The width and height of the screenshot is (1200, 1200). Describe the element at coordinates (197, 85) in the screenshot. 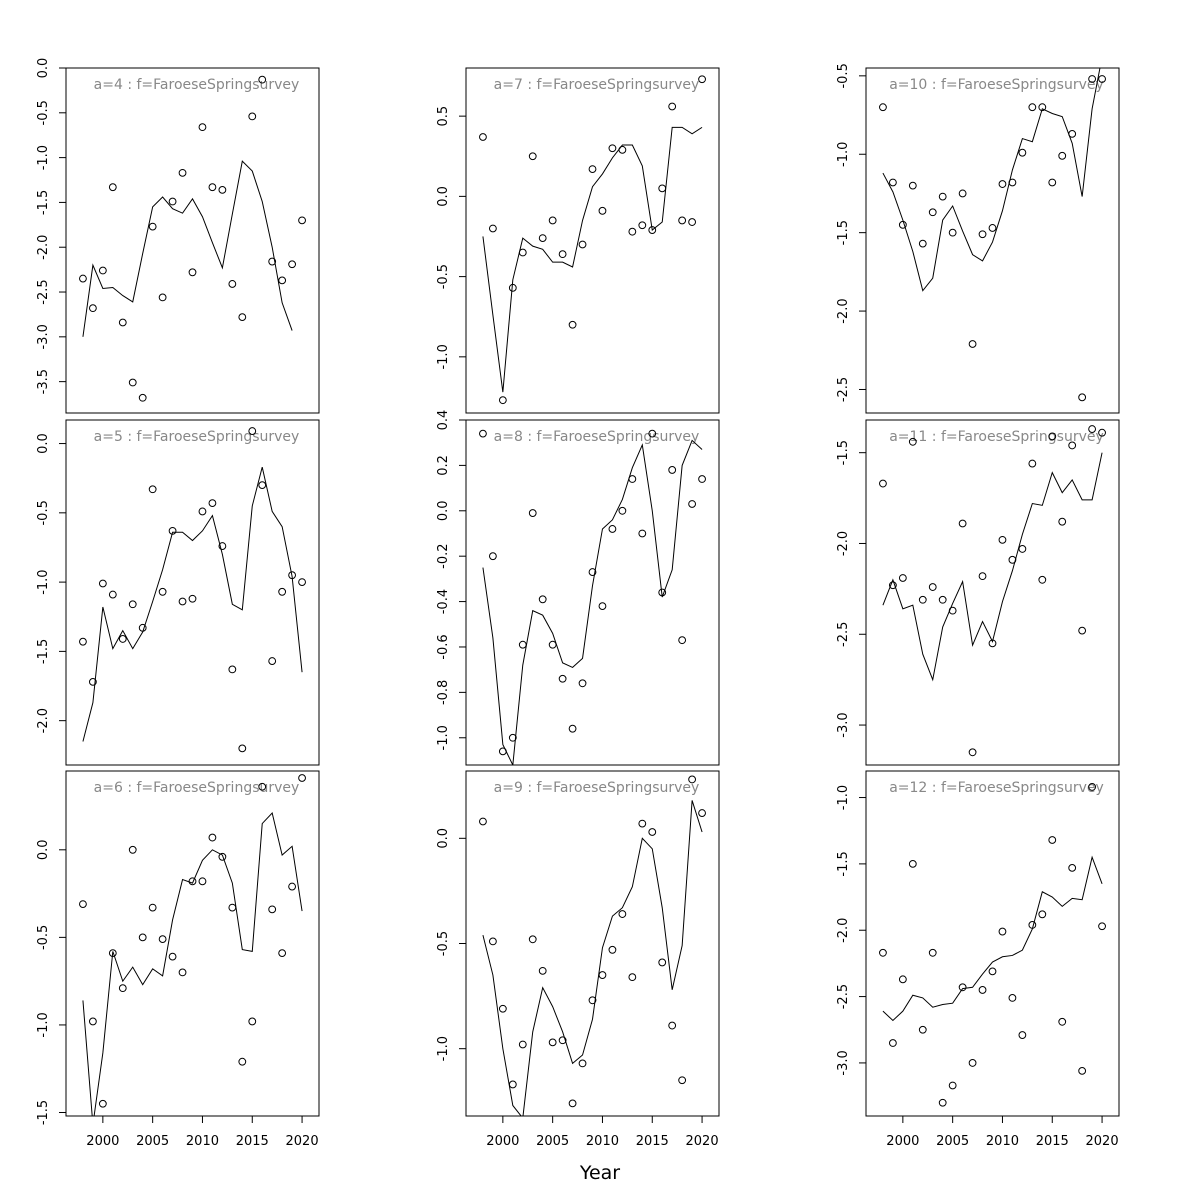

I see `panel-label: a=4 : f=FaroeseSpringsurvey` at that location.